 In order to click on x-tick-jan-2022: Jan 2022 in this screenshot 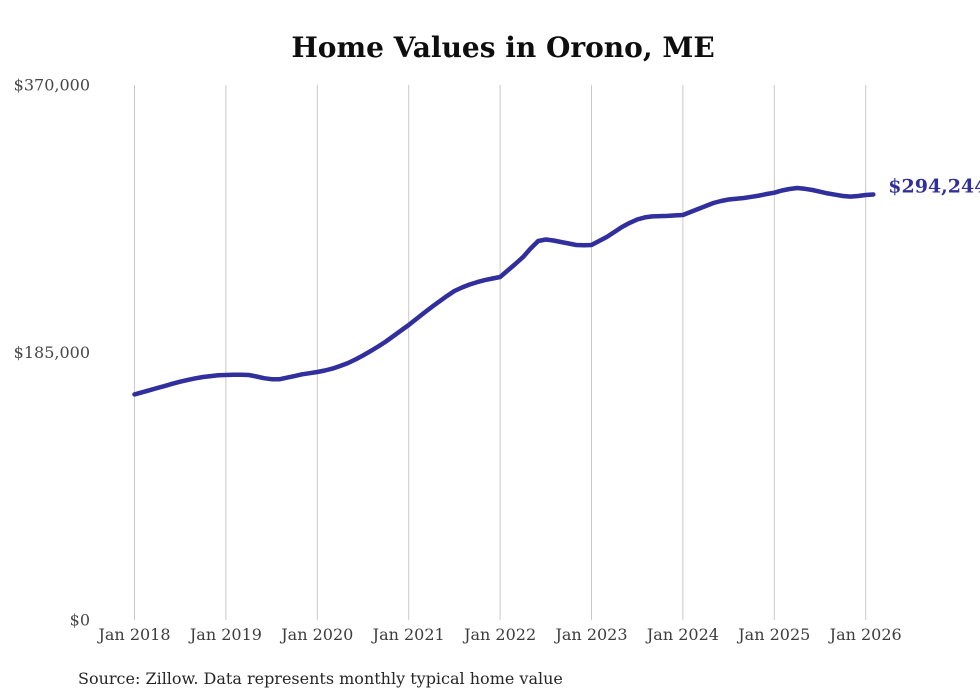, I will do `click(499, 634)`.